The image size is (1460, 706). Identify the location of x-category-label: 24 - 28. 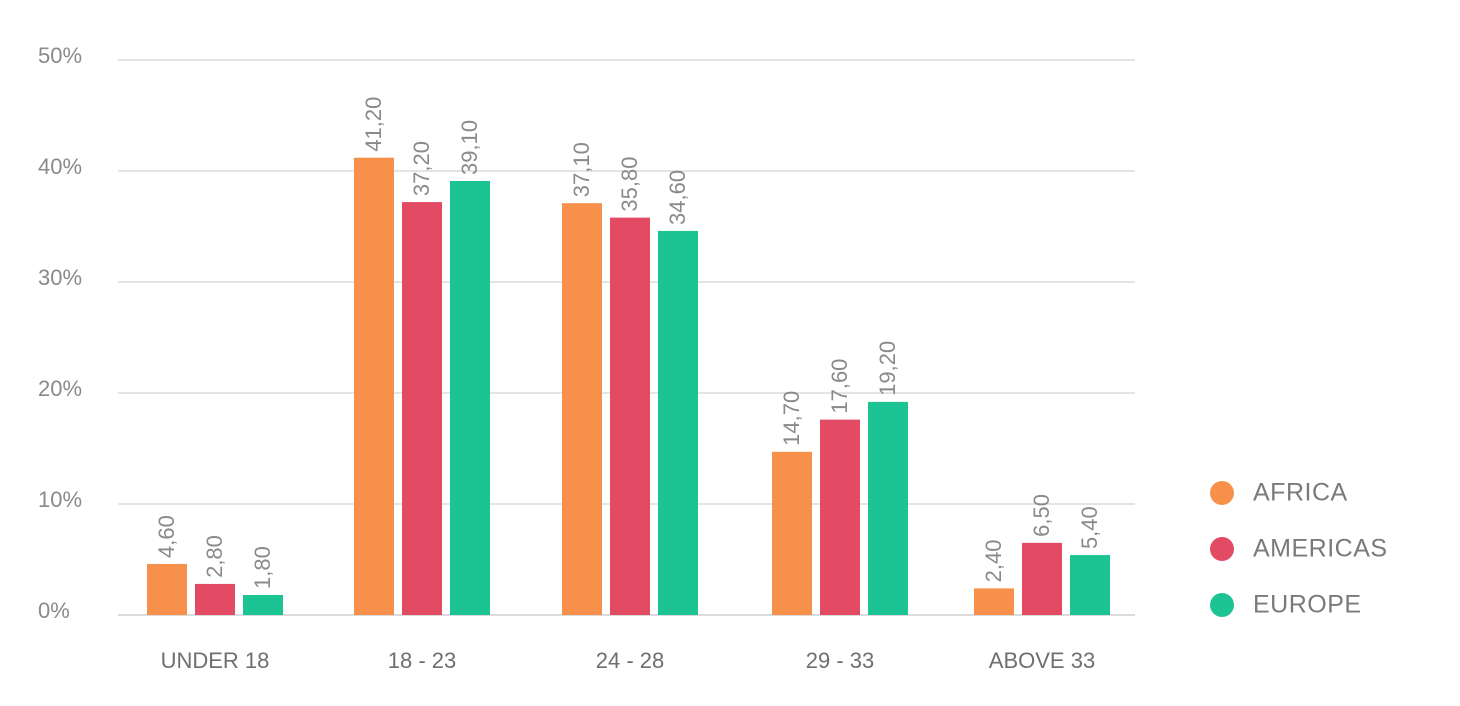
(630, 660).